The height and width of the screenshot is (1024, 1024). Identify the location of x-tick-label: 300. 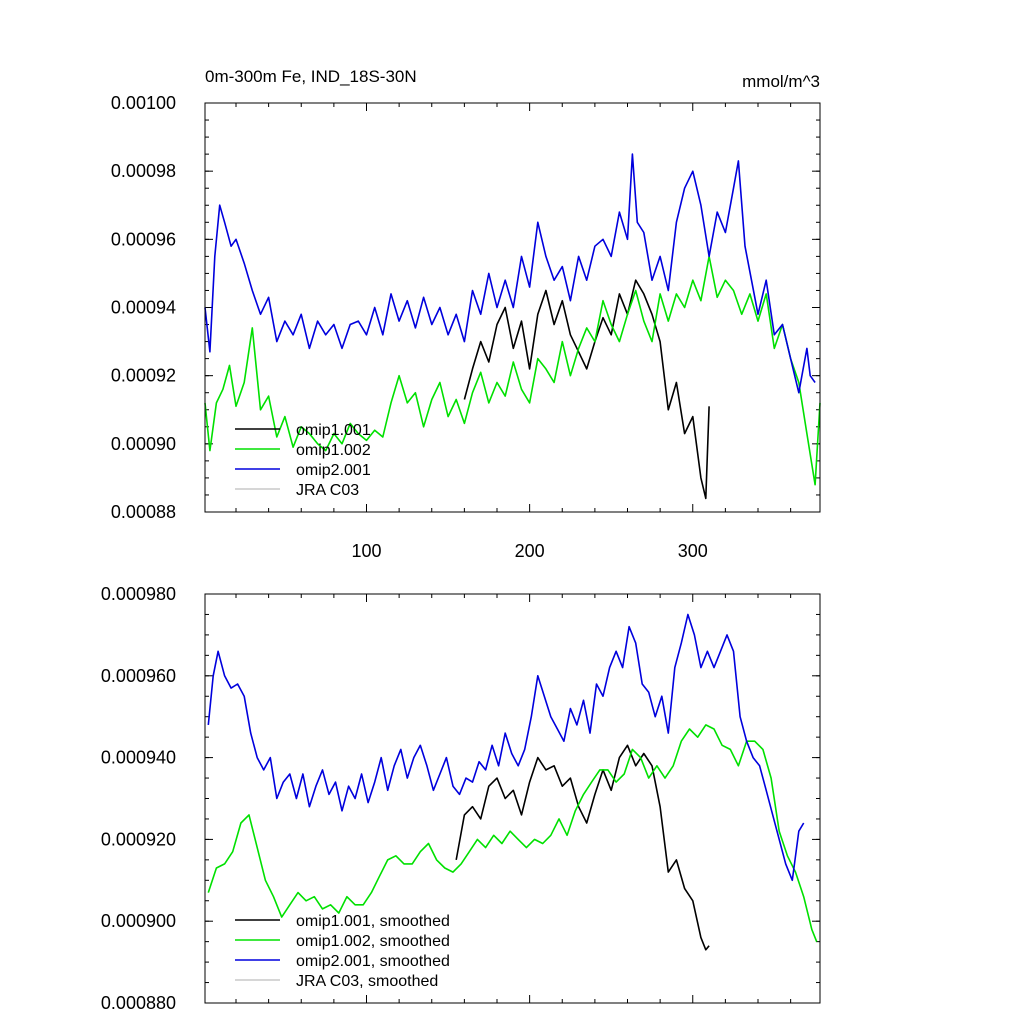
(693, 551).